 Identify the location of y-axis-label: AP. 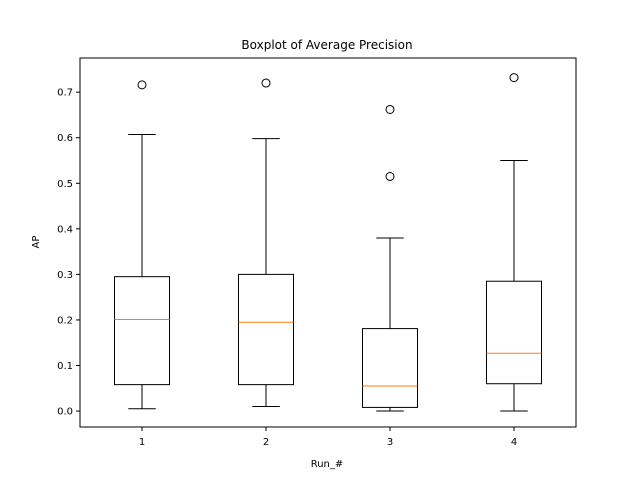
(36, 242).